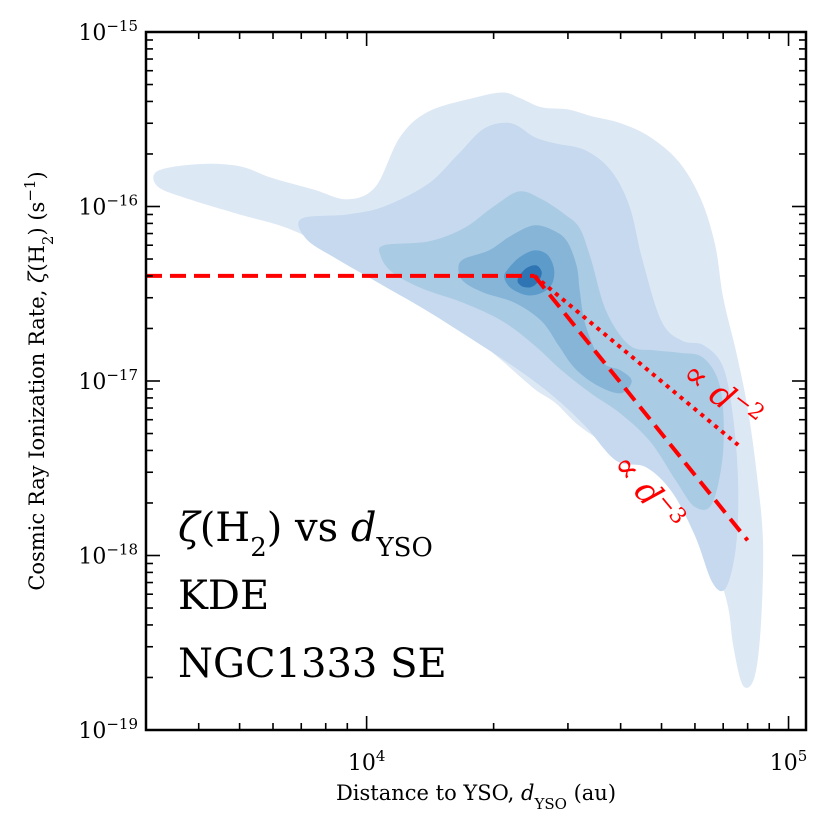  Describe the element at coordinates (312, 664) in the screenshot. I see `annotation-region: NGC1333 SE` at that location.